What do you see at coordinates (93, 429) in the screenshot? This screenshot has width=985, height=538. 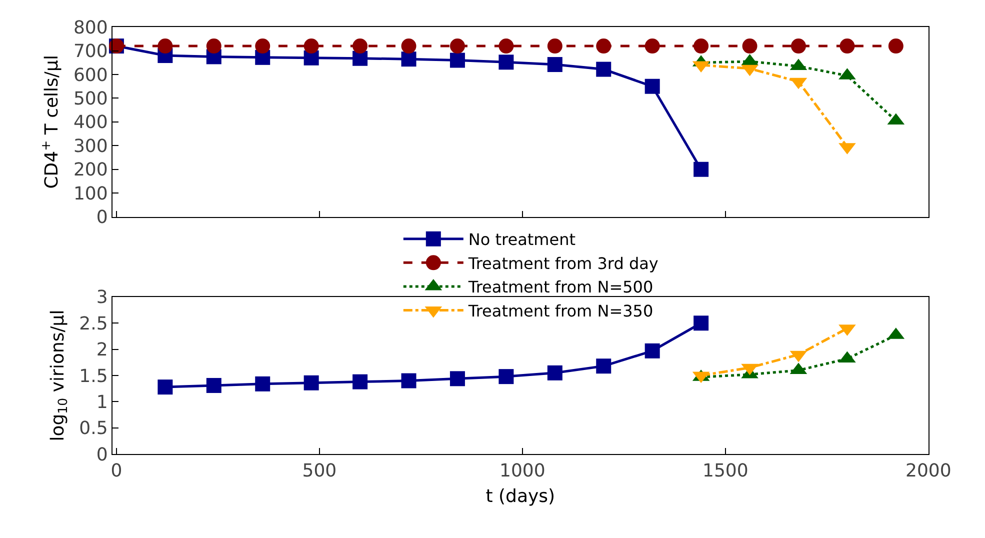 I see `y-tick-label: 0.5` at bounding box center [93, 429].